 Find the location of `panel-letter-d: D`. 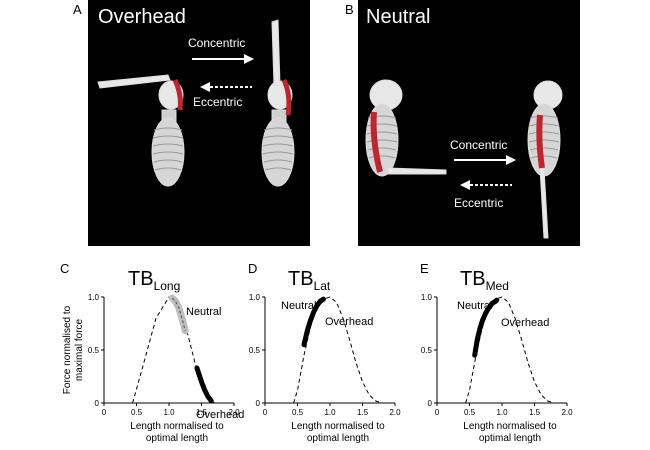

panel-letter-d: D is located at coordinates (252, 268).